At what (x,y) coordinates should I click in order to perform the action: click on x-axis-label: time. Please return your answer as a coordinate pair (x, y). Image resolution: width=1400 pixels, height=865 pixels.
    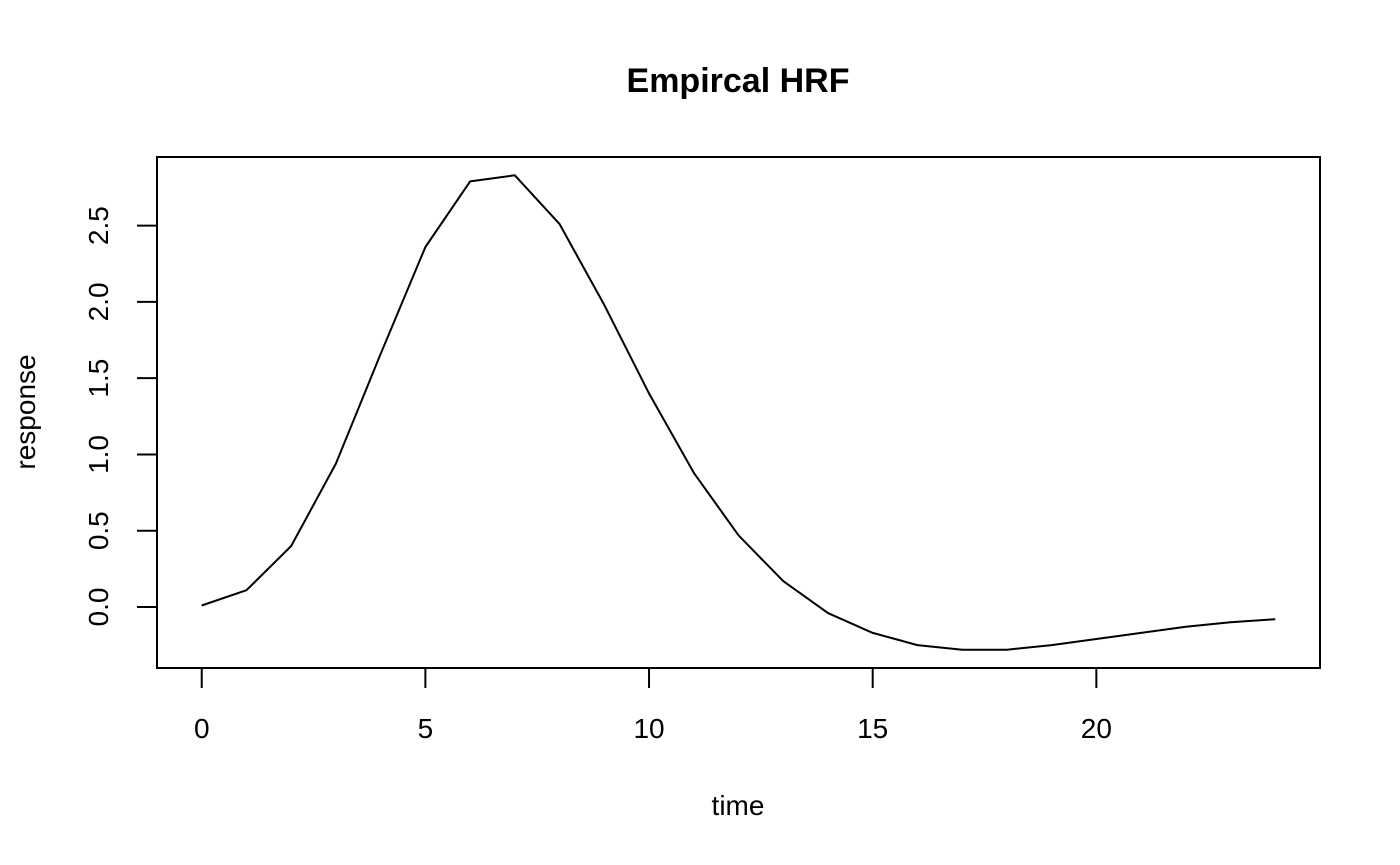
    Looking at the image, I should click on (738, 805).